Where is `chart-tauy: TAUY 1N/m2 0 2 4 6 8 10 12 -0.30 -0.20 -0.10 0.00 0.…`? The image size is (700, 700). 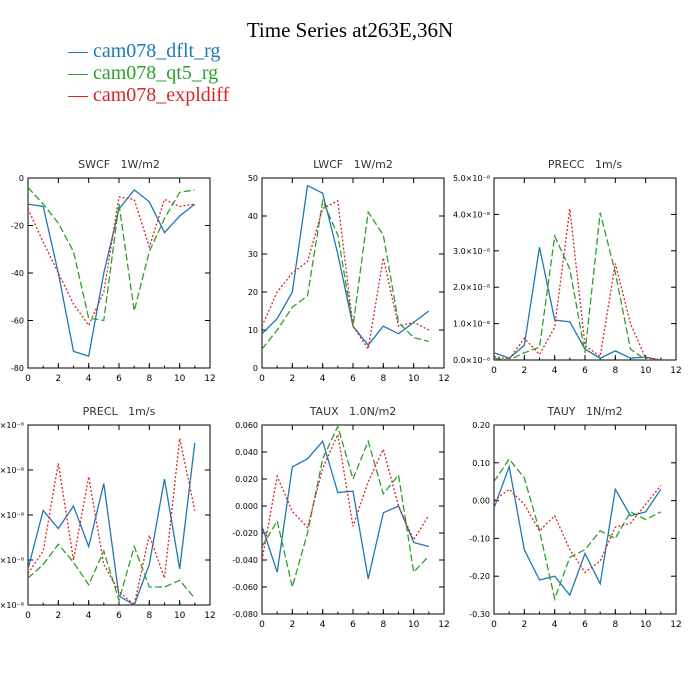 chart-tauy: TAUY 1N/m2 0 2 4 6 8 10 12 -0.30 -0.20 -0.10 0.00 0.… is located at coordinates (575, 517).